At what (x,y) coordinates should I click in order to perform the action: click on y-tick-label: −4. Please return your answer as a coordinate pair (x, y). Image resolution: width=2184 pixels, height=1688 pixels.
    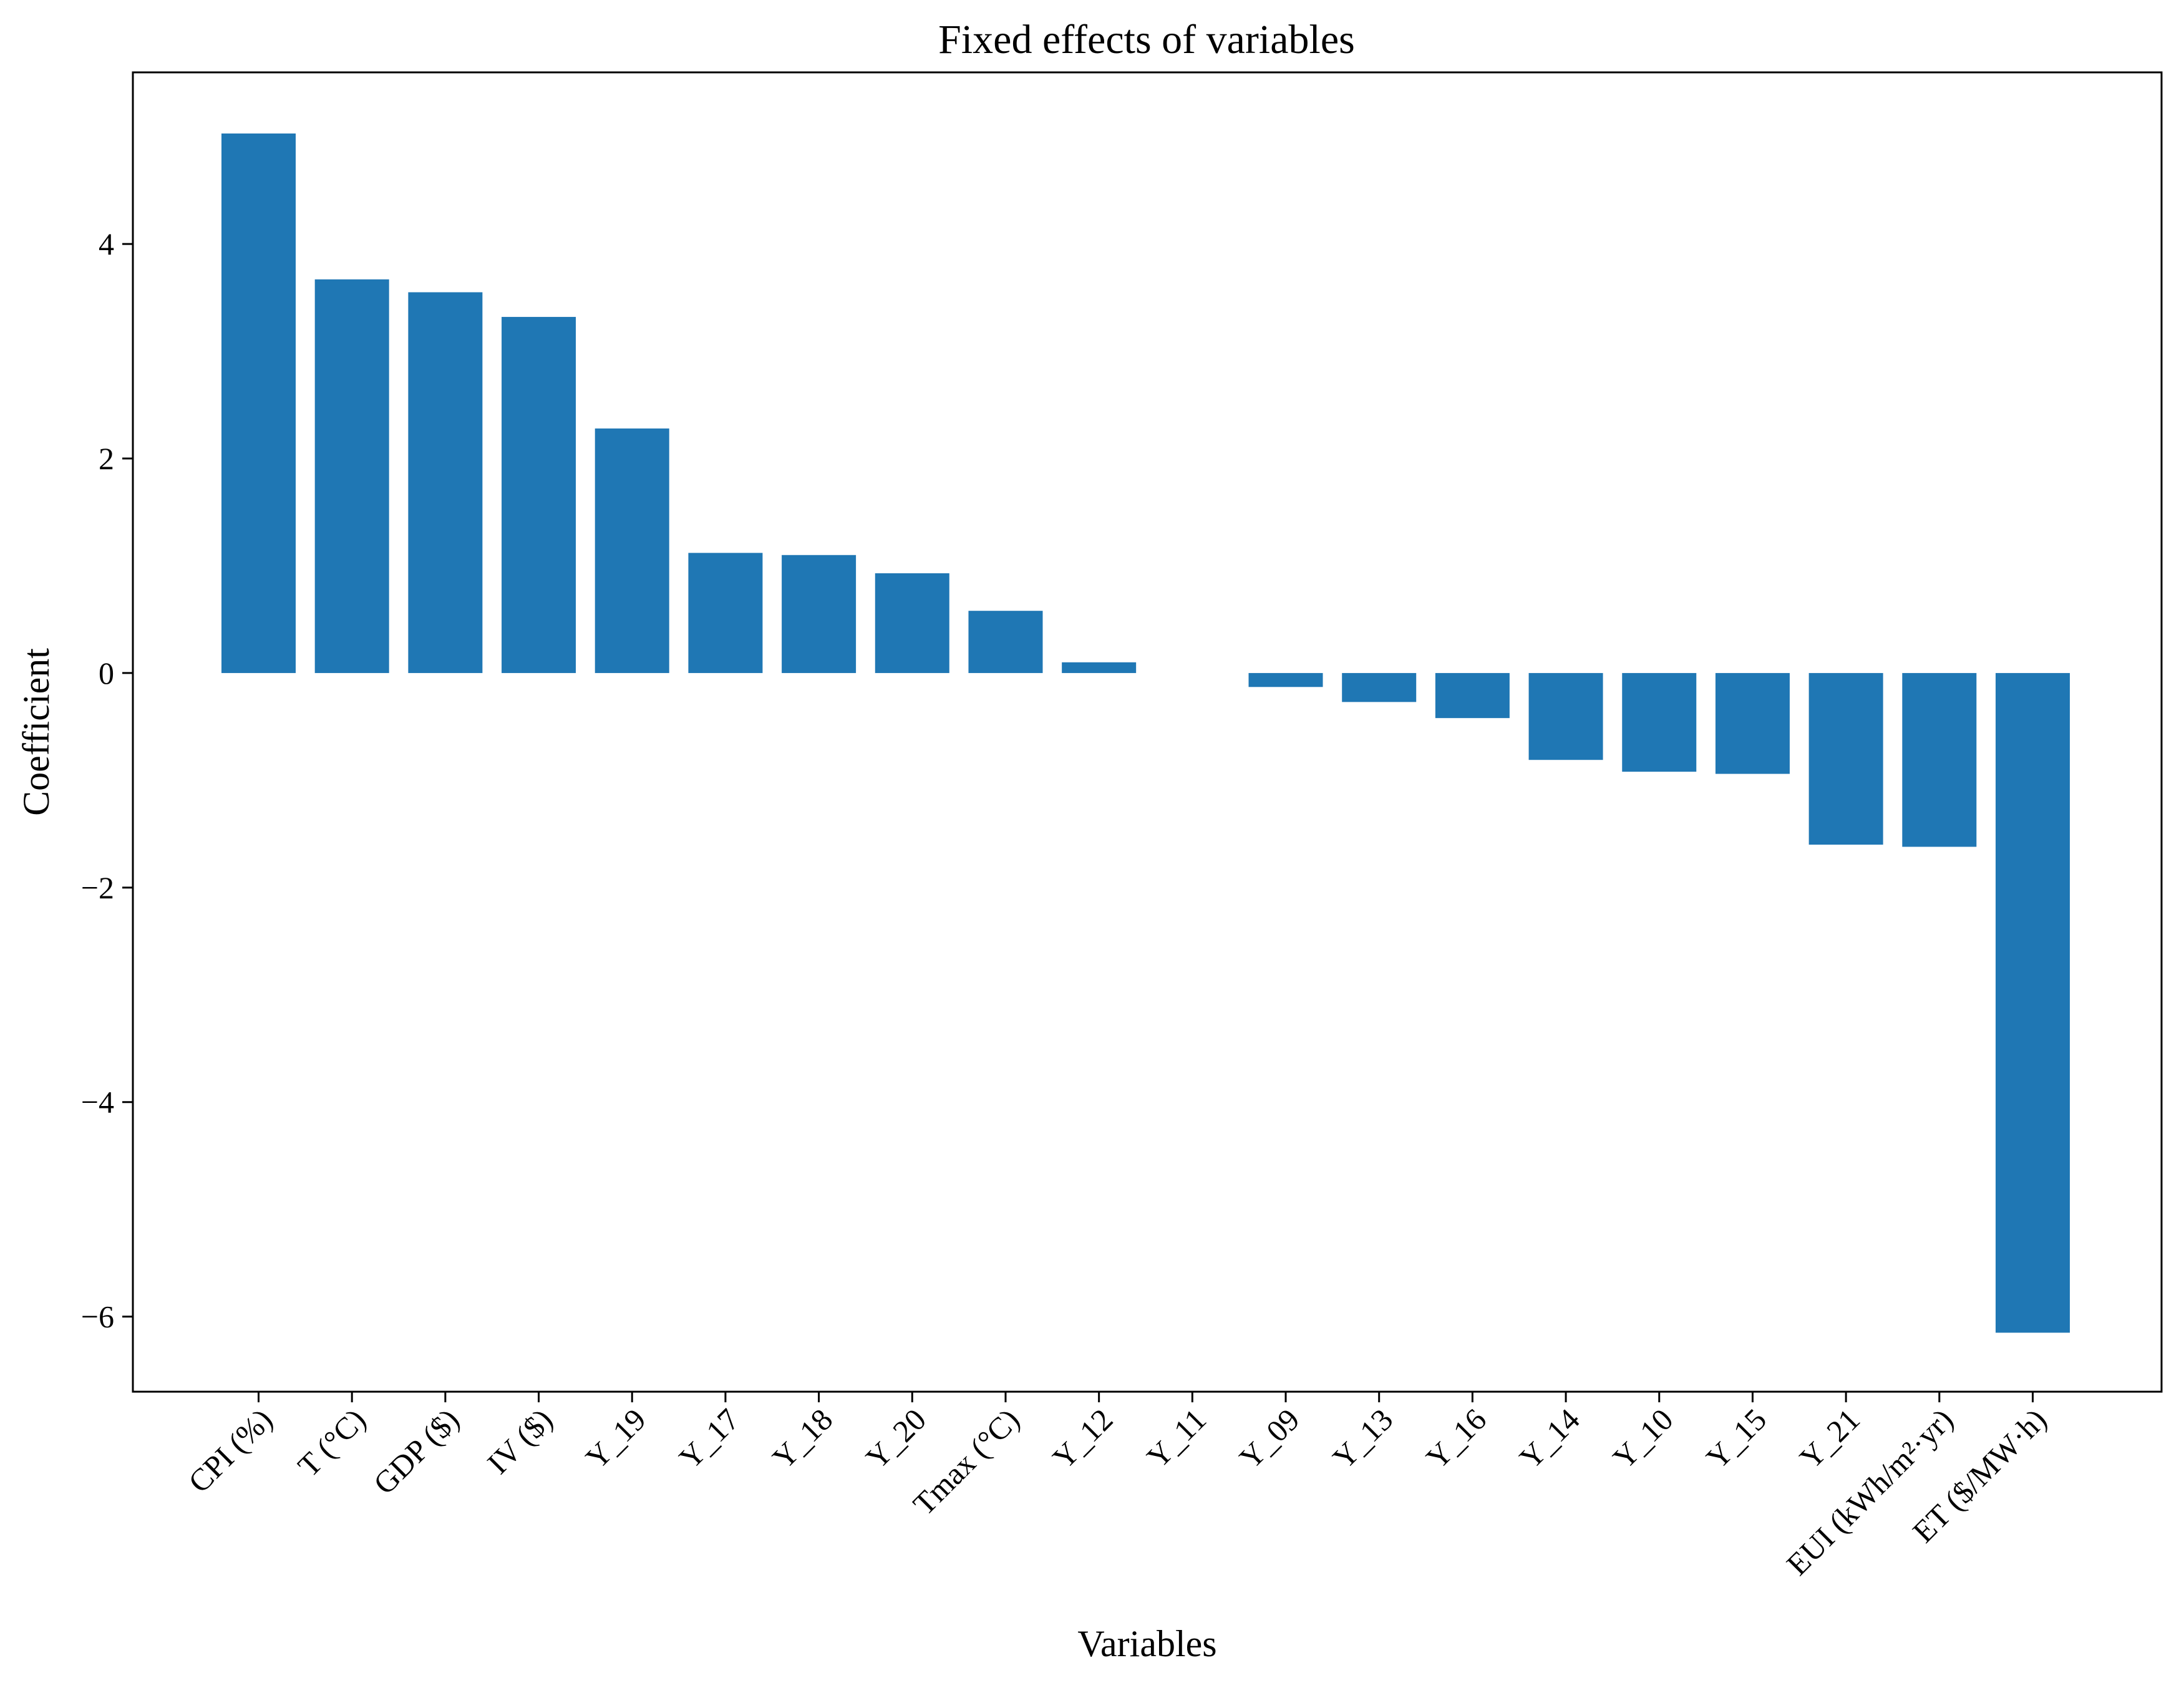
    Looking at the image, I should click on (97, 1102).